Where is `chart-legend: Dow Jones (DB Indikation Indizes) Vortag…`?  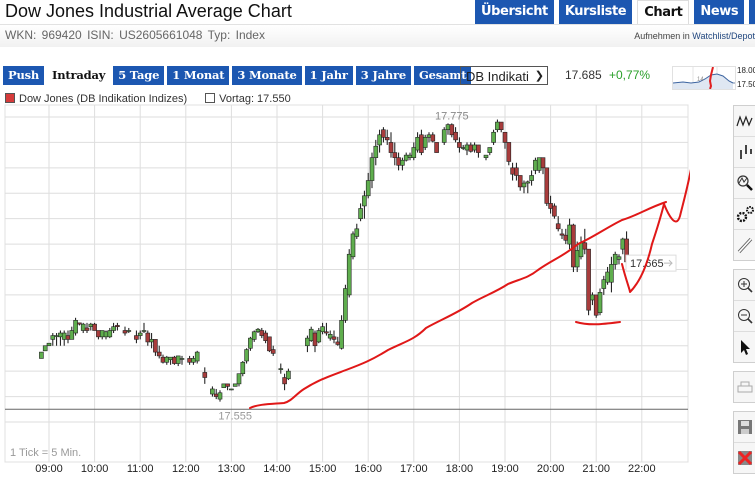
chart-legend: Dow Jones (DB Indikation Indizes) Vortag… is located at coordinates (148, 99).